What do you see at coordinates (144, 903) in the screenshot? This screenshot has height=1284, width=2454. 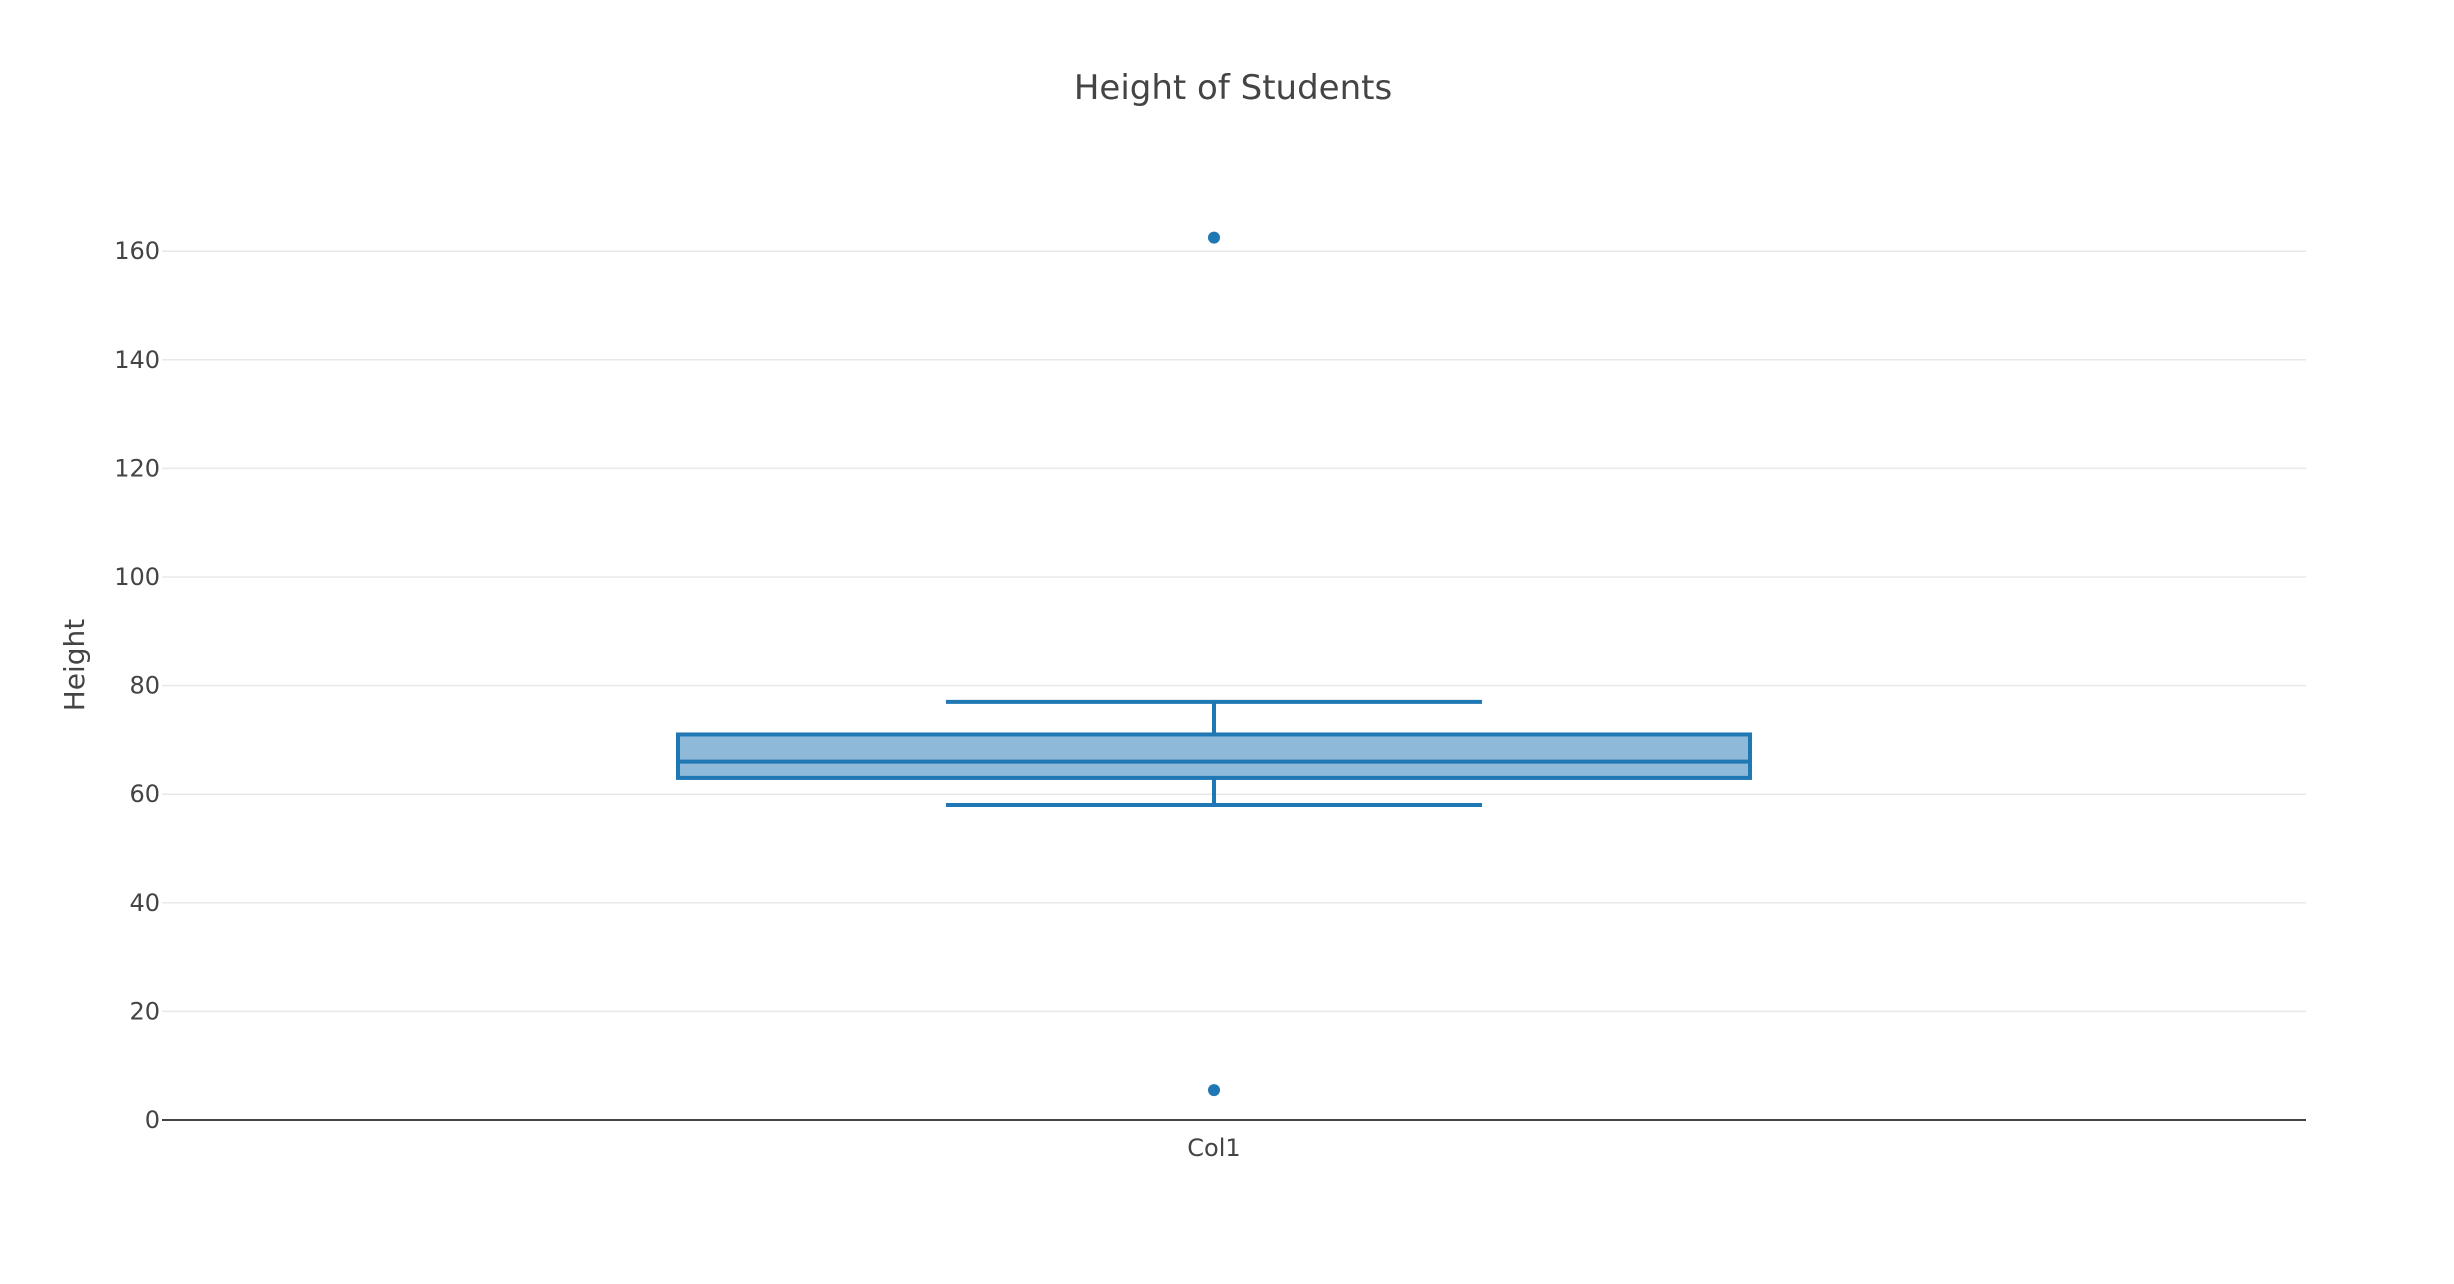 I see `y-tick-label: 40` at bounding box center [144, 903].